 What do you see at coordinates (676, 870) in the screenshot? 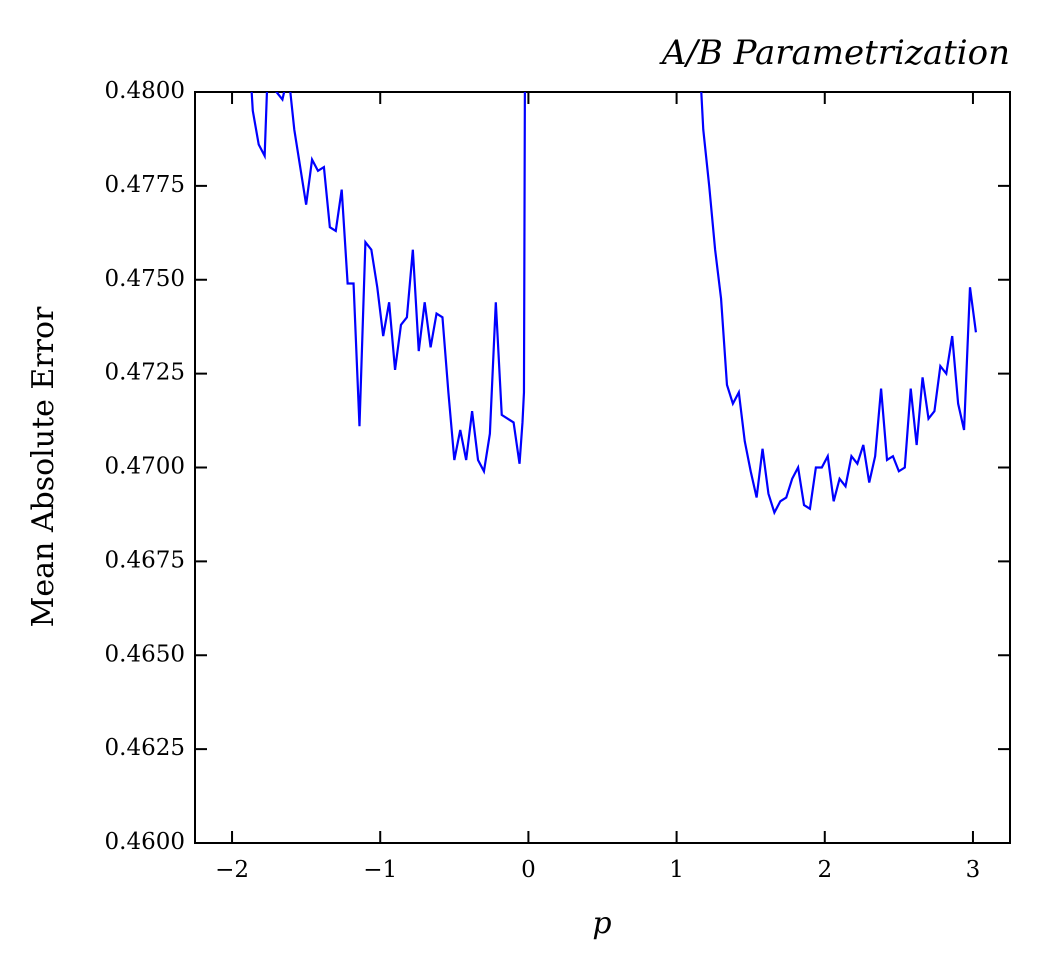
I see `x-tick-label: 1` at bounding box center [676, 870].